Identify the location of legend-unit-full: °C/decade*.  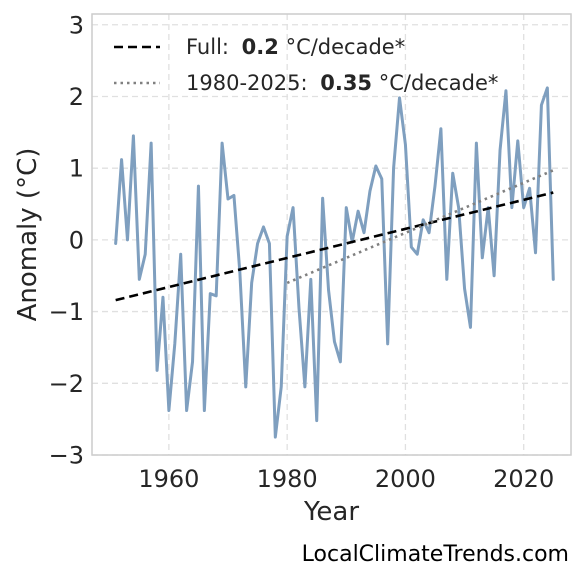
(346, 47).